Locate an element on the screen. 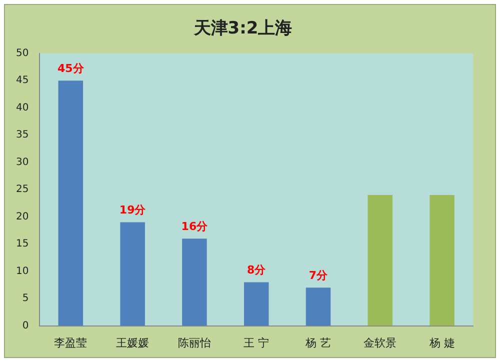 The image size is (500, 362). x-tick-label: 金软景 is located at coordinates (380, 343).